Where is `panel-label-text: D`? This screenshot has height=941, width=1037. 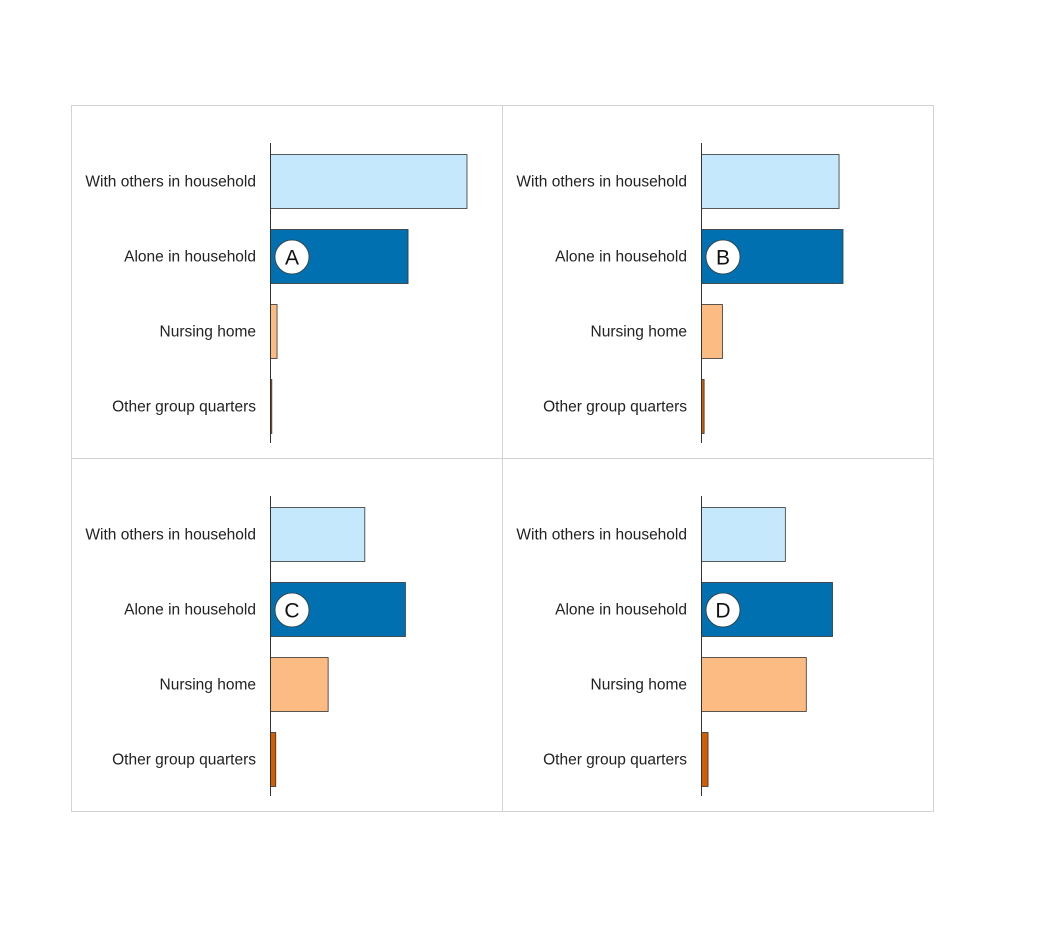 panel-label-text: D is located at coordinates (722, 611).